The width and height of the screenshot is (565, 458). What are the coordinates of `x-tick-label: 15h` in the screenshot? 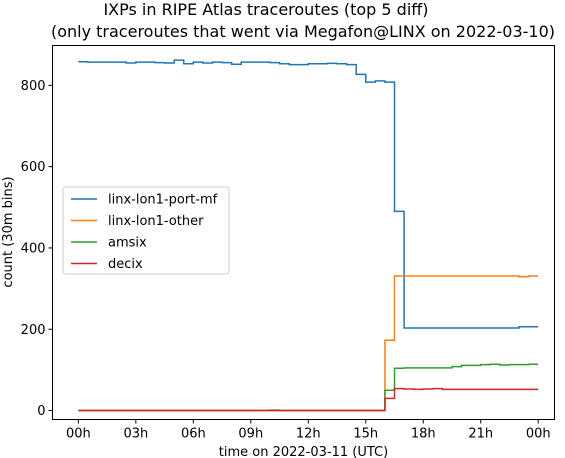 It's located at (365, 434).